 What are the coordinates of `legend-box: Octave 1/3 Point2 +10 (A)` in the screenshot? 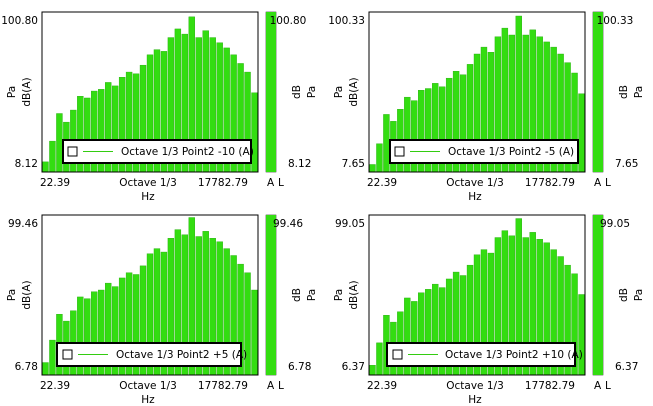 It's located at (484, 354).